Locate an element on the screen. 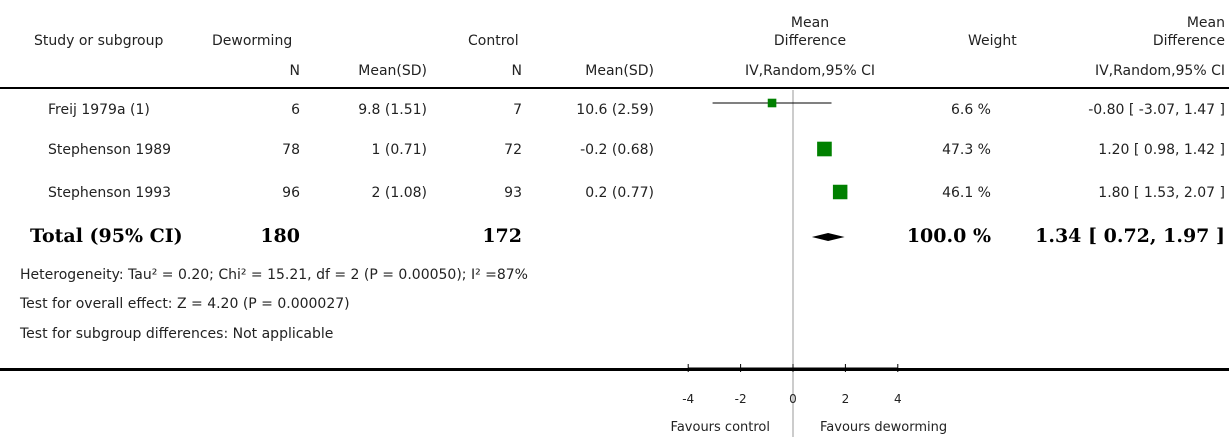 This screenshot has height=437, width=1229. header-weight: Weight is located at coordinates (992, 41).